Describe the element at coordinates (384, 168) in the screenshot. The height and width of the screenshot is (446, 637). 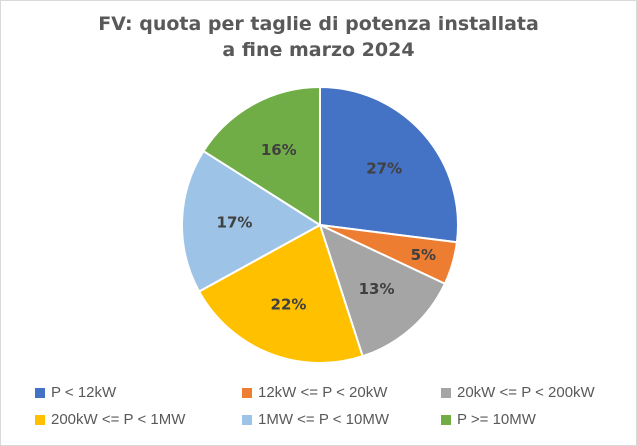
I see `data-label-p-lt-12kw: 27%` at that location.